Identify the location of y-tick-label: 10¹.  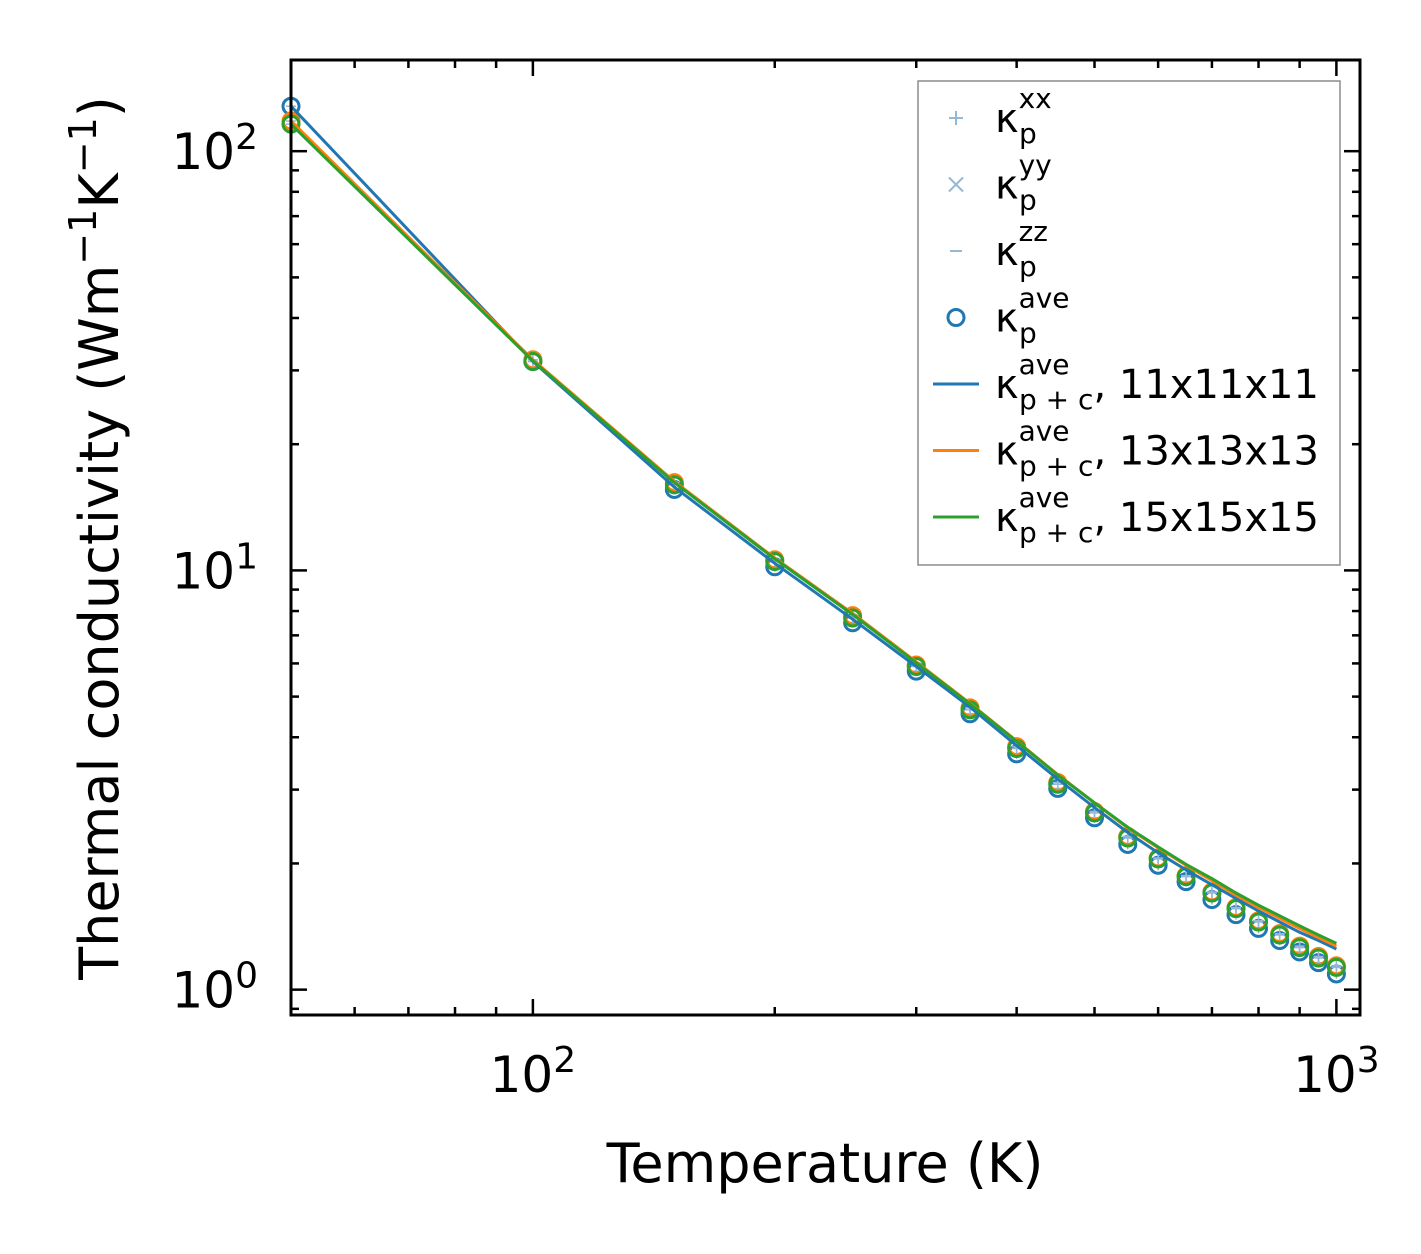
(214, 568).